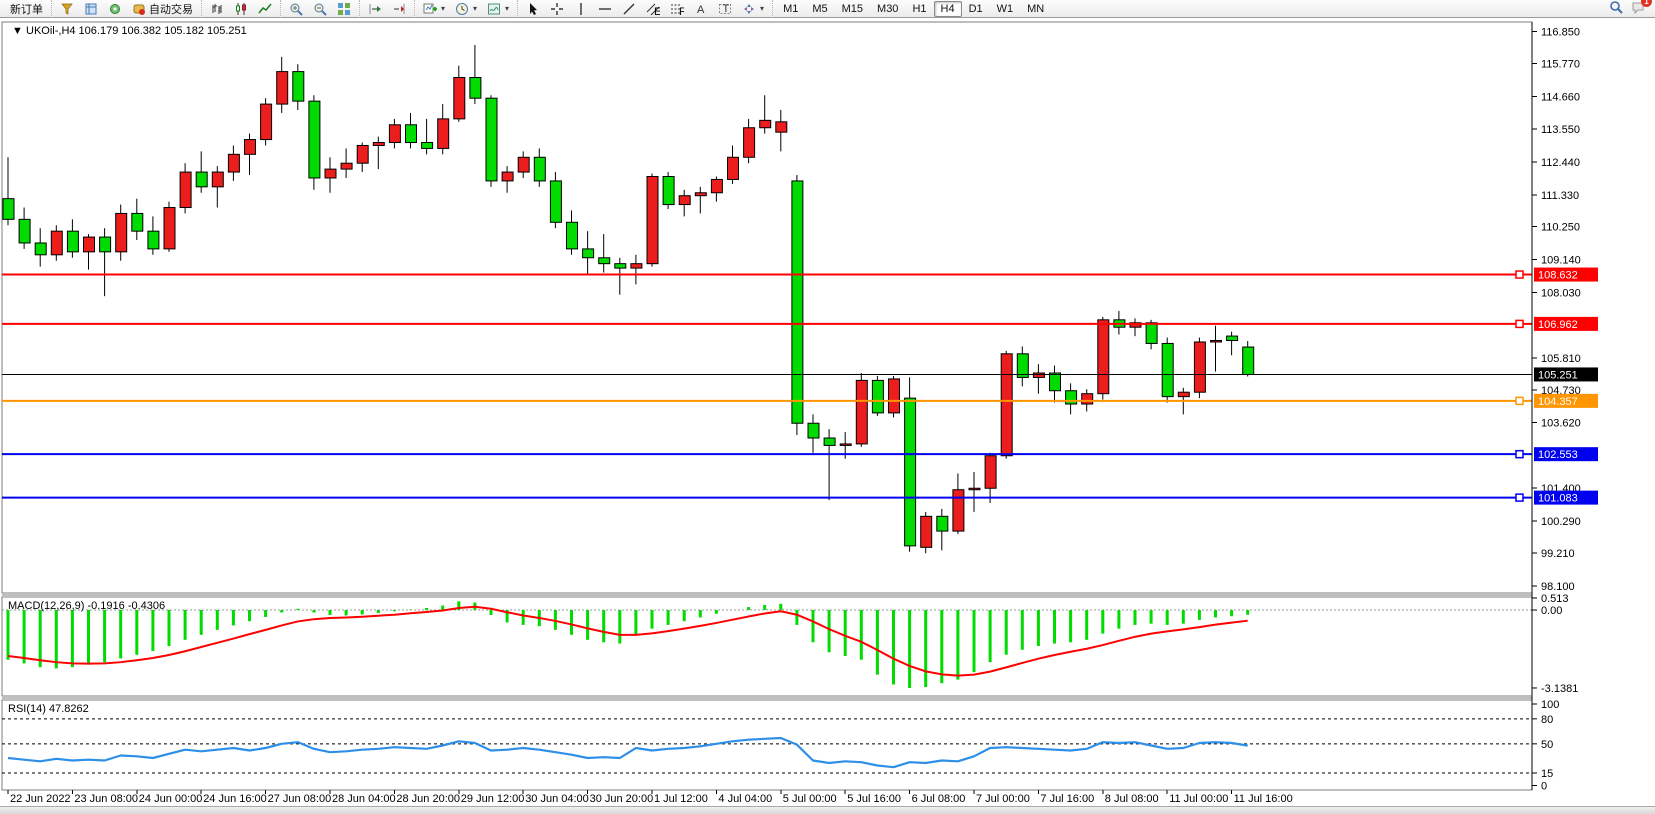 This screenshot has height=814, width=1655. What do you see at coordinates (1559, 689) in the screenshot?
I see `macd-axis-label: -3.1381` at bounding box center [1559, 689].